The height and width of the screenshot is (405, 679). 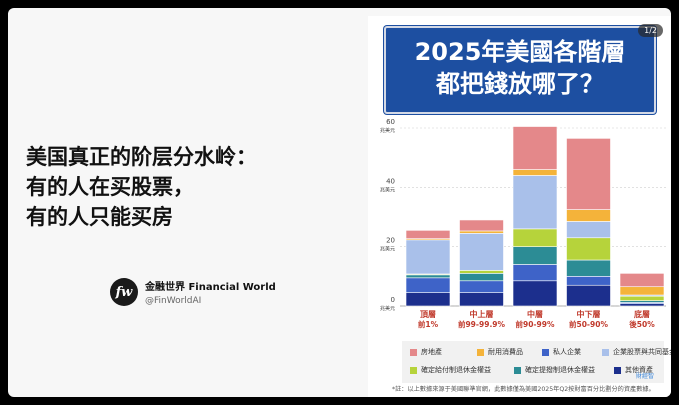 I want to click on legend-item: 私人企業, so click(x=561, y=352).